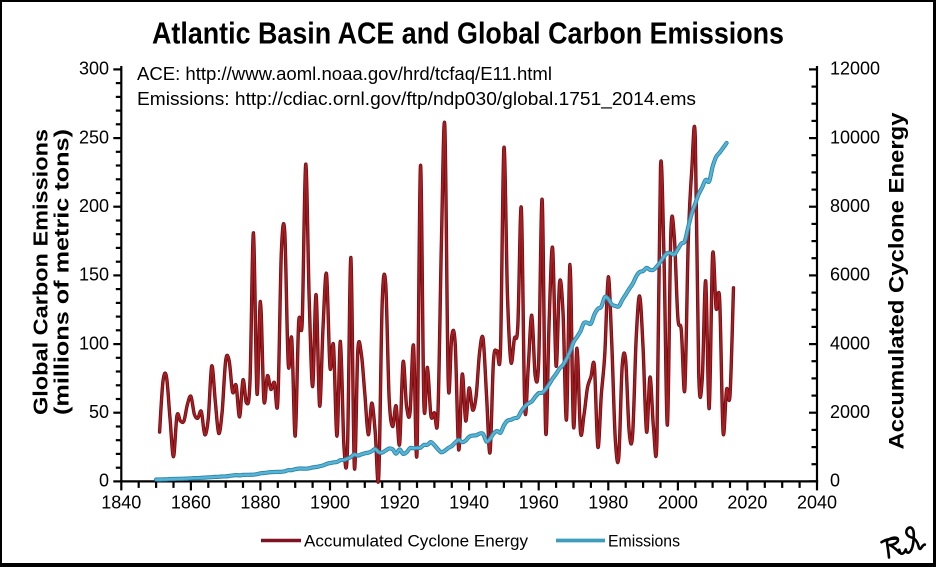  Describe the element at coordinates (94, 275) in the screenshot. I see `svg-text: 150` at that location.